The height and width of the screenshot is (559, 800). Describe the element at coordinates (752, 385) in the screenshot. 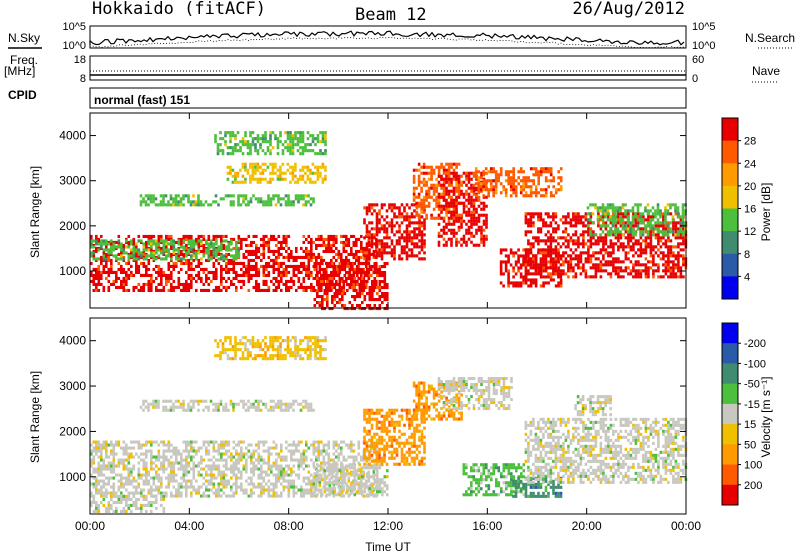

I see `colorbar-tick-5: -50` at that location.